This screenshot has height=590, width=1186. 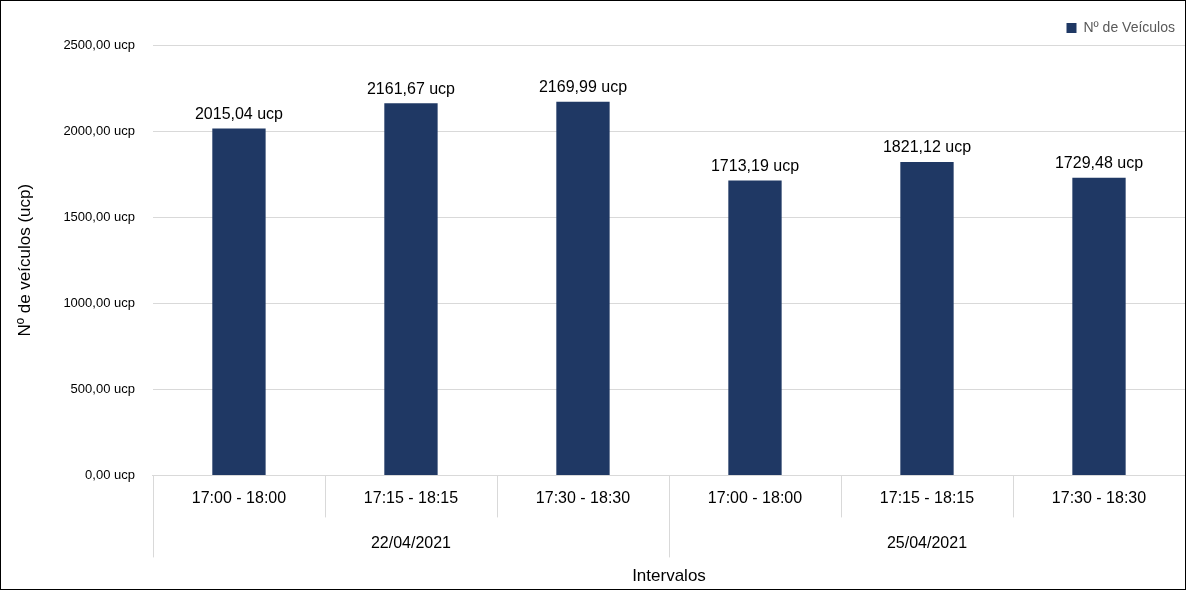 What do you see at coordinates (110, 474) in the screenshot?
I see `y-tick-label: 0,00 ucp` at bounding box center [110, 474].